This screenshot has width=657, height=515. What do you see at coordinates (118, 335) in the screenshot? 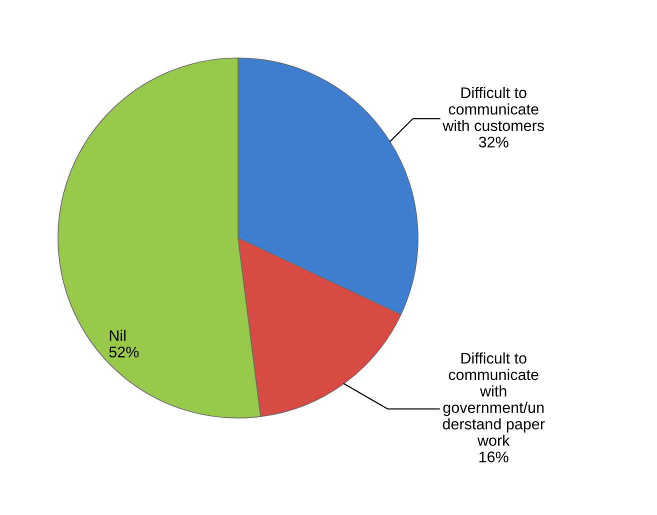
I see `slice-label: Nil` at bounding box center [118, 335].